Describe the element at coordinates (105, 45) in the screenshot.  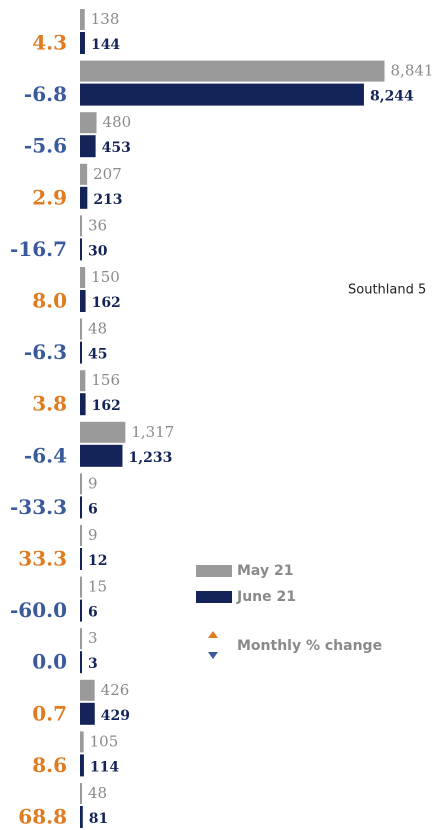
I see `data-label: 144` at that location.